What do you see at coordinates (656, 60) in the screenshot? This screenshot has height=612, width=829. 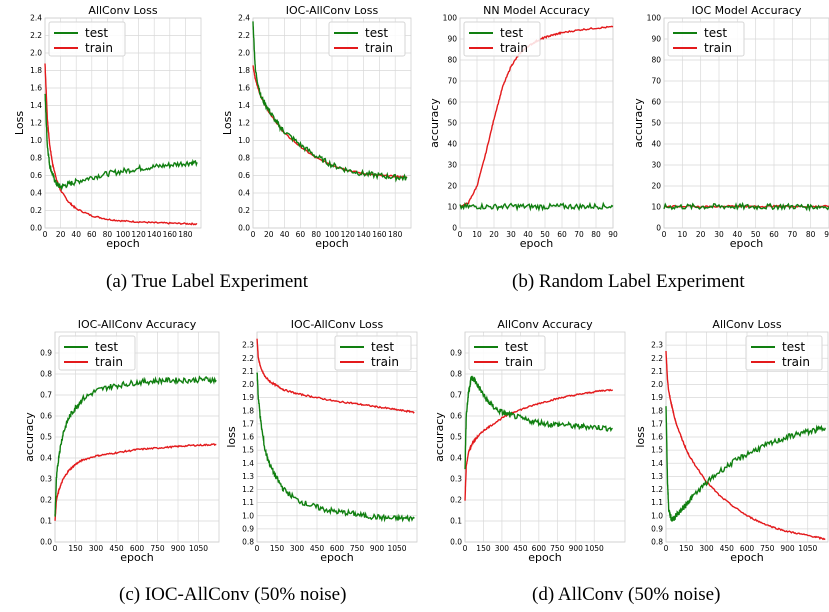 I see `y-tick-label: 80` at bounding box center [656, 60].